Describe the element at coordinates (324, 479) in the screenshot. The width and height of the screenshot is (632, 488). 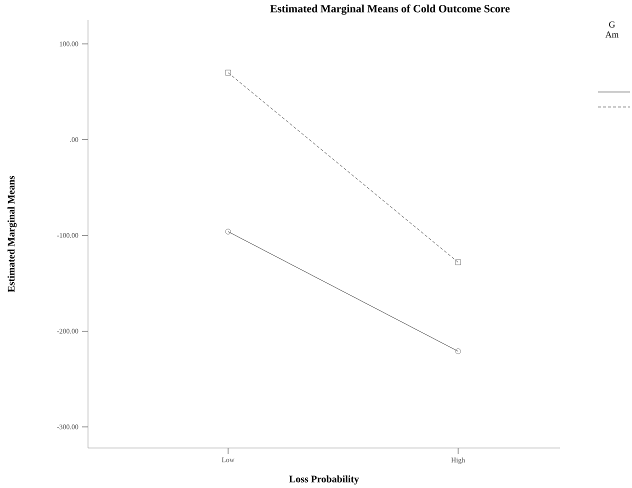
I see `x-axis-title: Loss Probability` at that location.